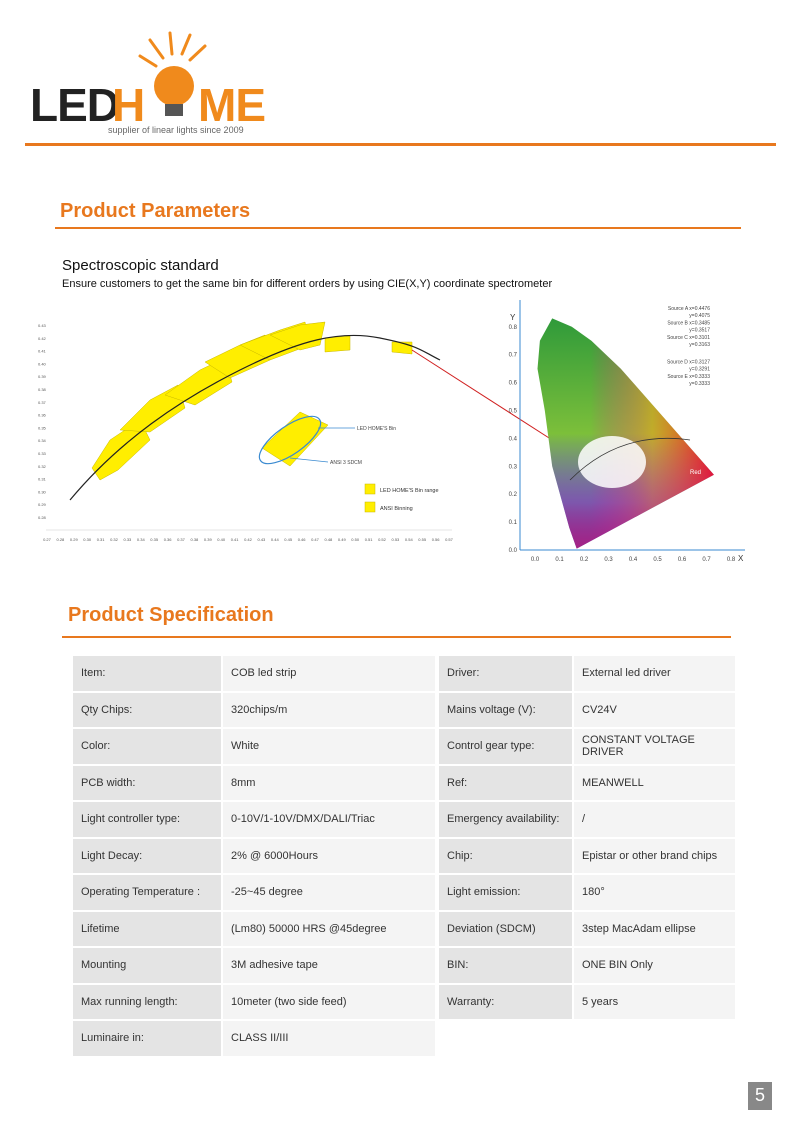  I want to click on x-tick-label: 0.29, so click(74, 539).